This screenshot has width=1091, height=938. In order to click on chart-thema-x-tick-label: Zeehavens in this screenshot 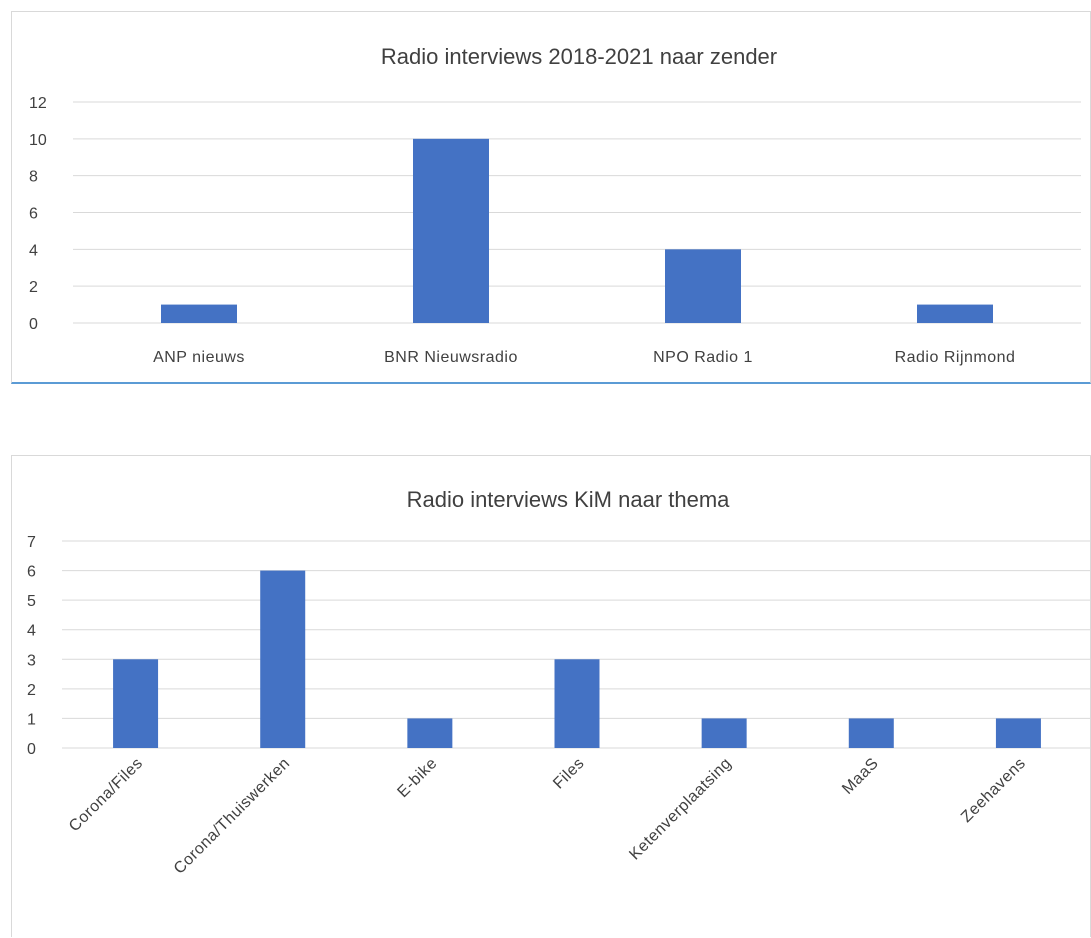, I will do `click(993, 790)`.